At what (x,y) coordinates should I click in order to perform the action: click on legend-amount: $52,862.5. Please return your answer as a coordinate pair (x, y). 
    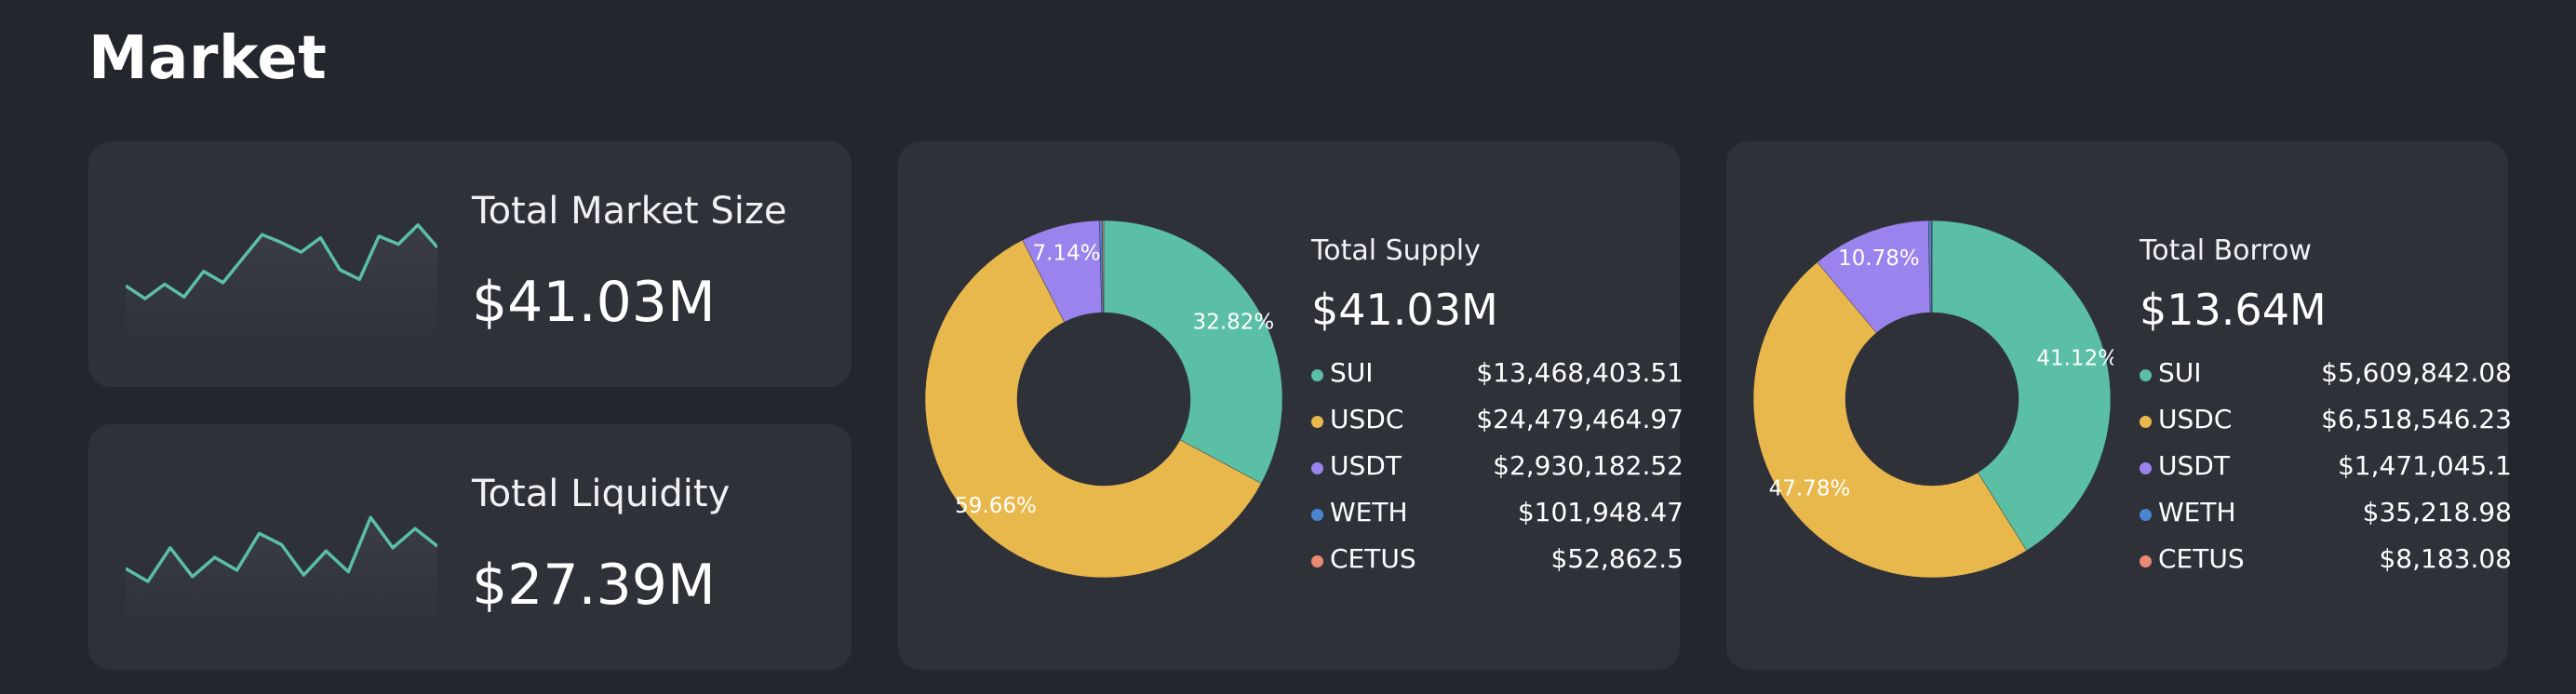
    Looking at the image, I should click on (1617, 558).